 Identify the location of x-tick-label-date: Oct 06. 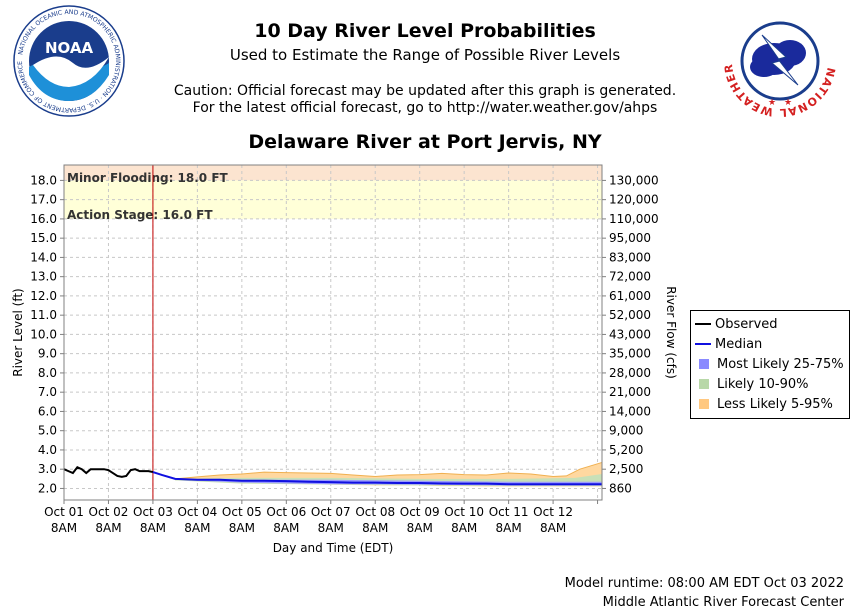
(286, 512).